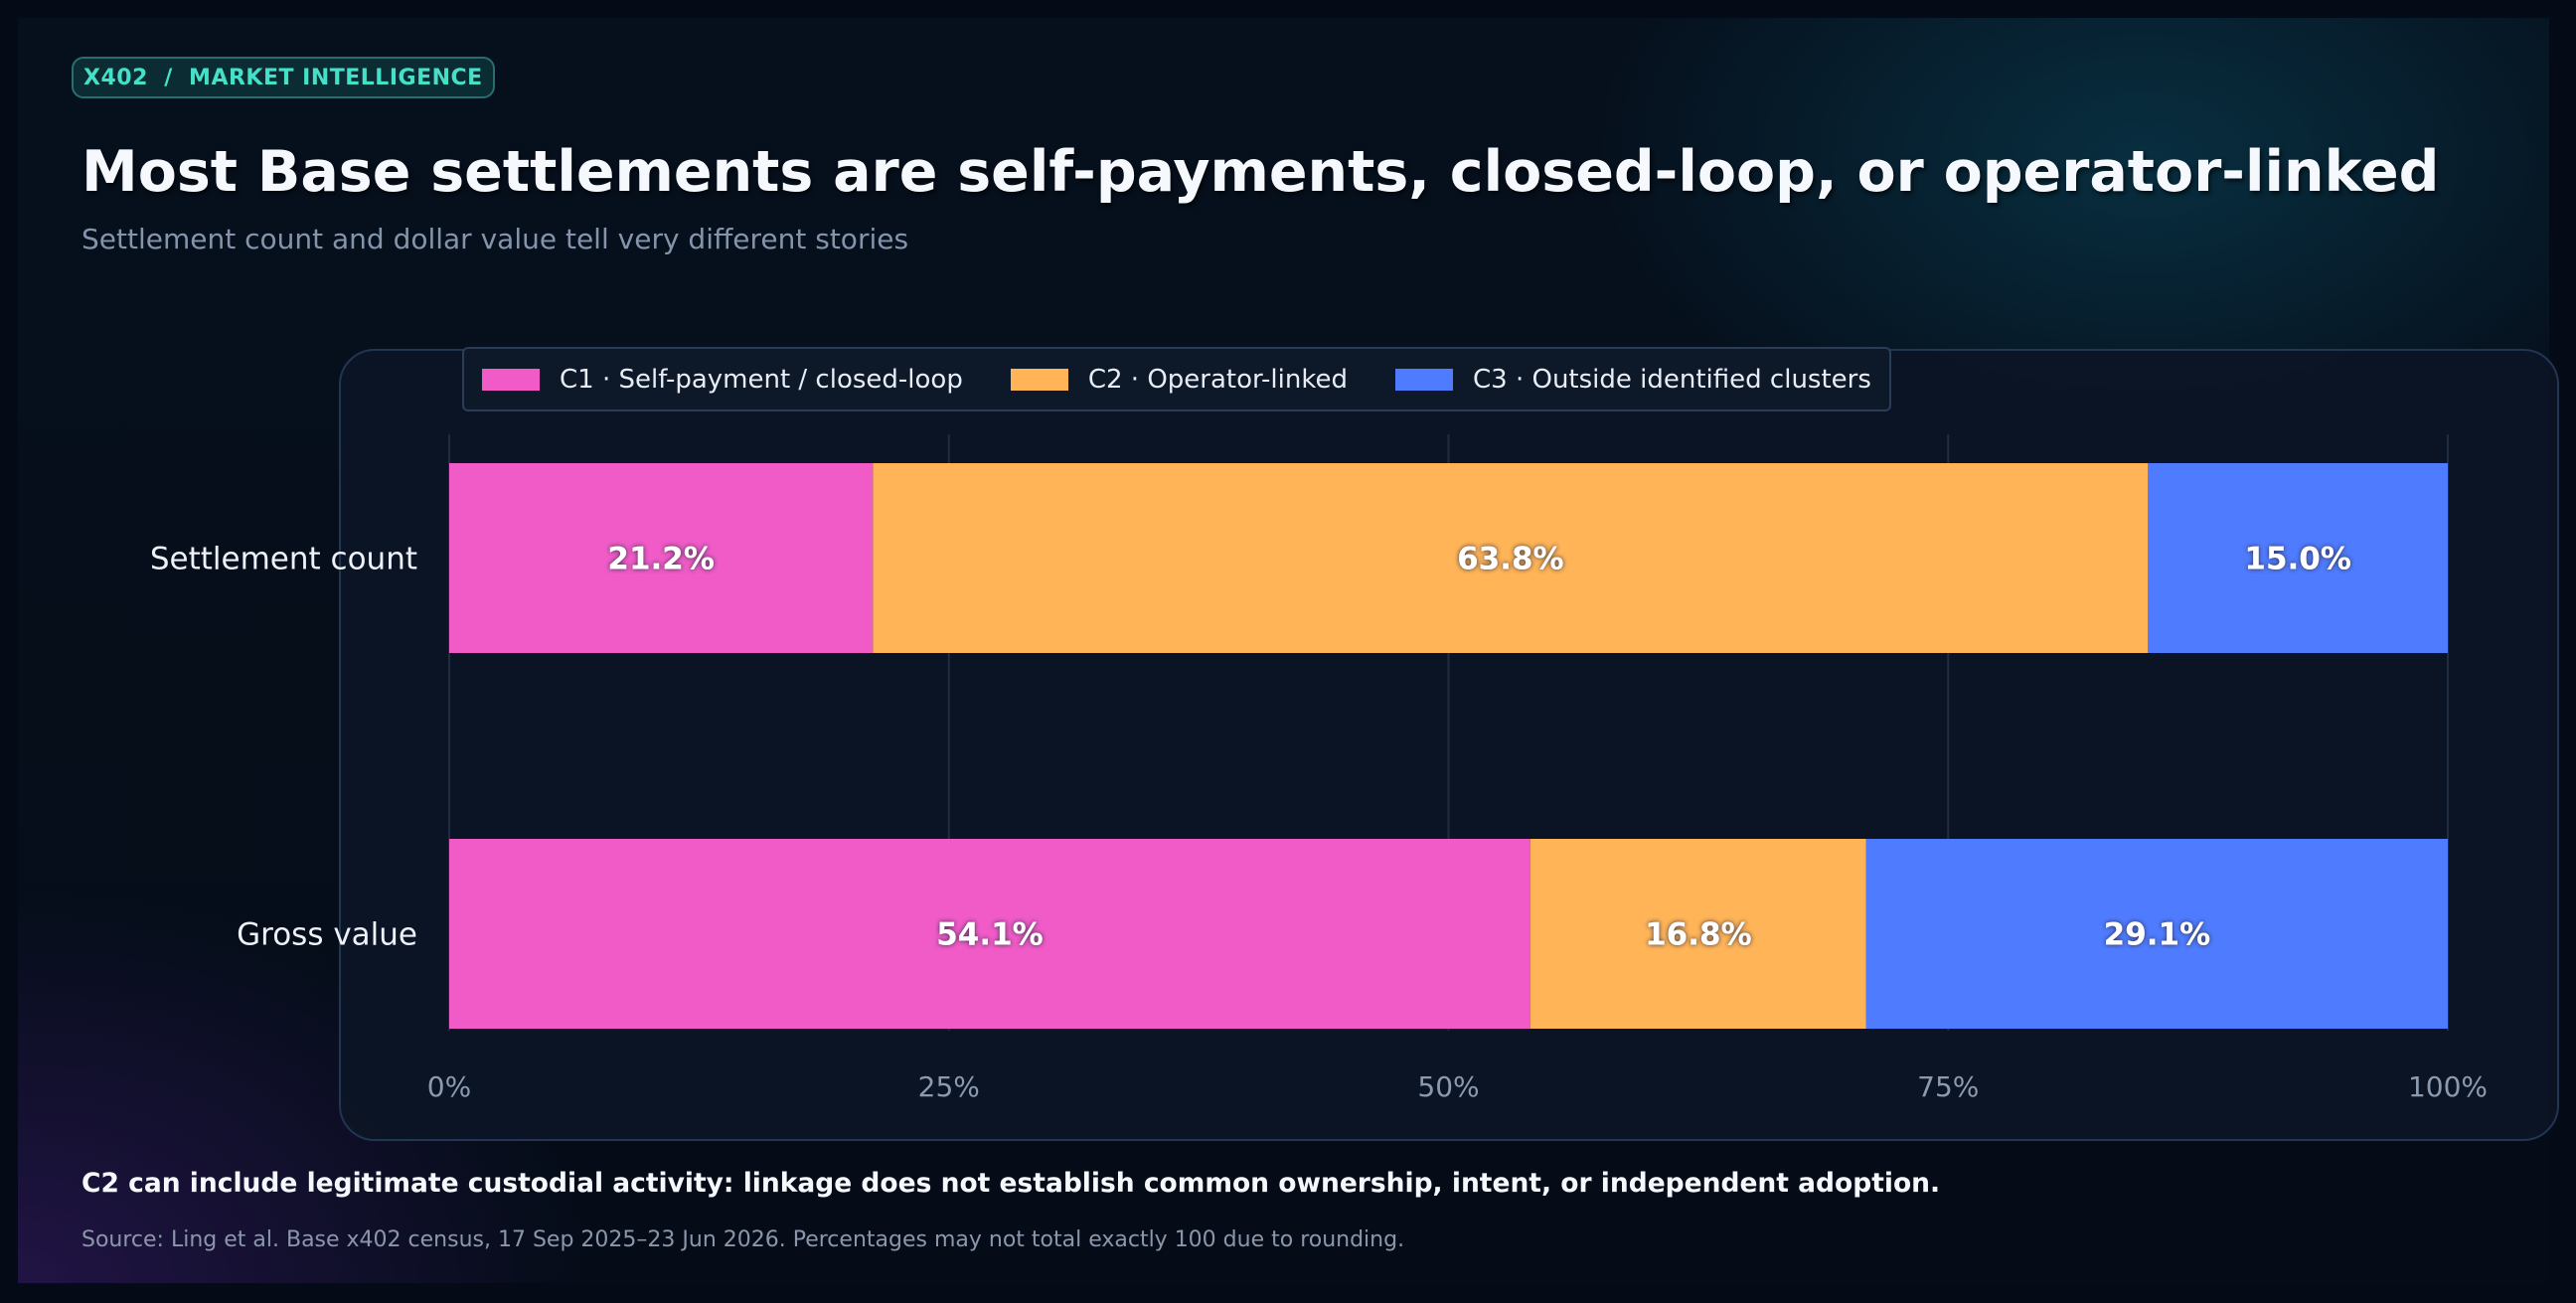 The image size is (2576, 1303). I want to click on x-tick-label-100: 100%, so click(2448, 1086).